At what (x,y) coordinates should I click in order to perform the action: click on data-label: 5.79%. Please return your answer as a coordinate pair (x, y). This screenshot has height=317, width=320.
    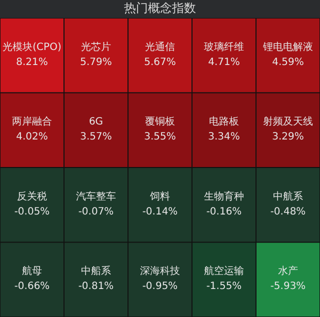
    Looking at the image, I should click on (96, 62).